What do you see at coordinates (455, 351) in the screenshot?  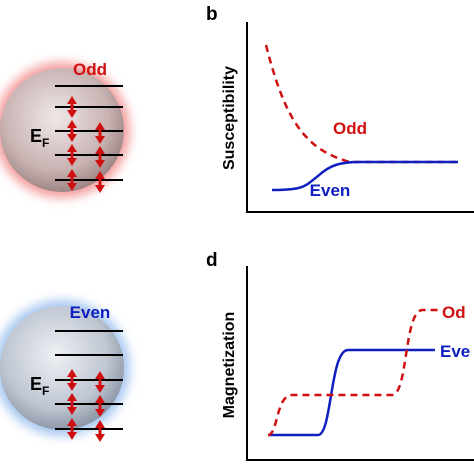 I see `even-label: Eve` at bounding box center [455, 351].